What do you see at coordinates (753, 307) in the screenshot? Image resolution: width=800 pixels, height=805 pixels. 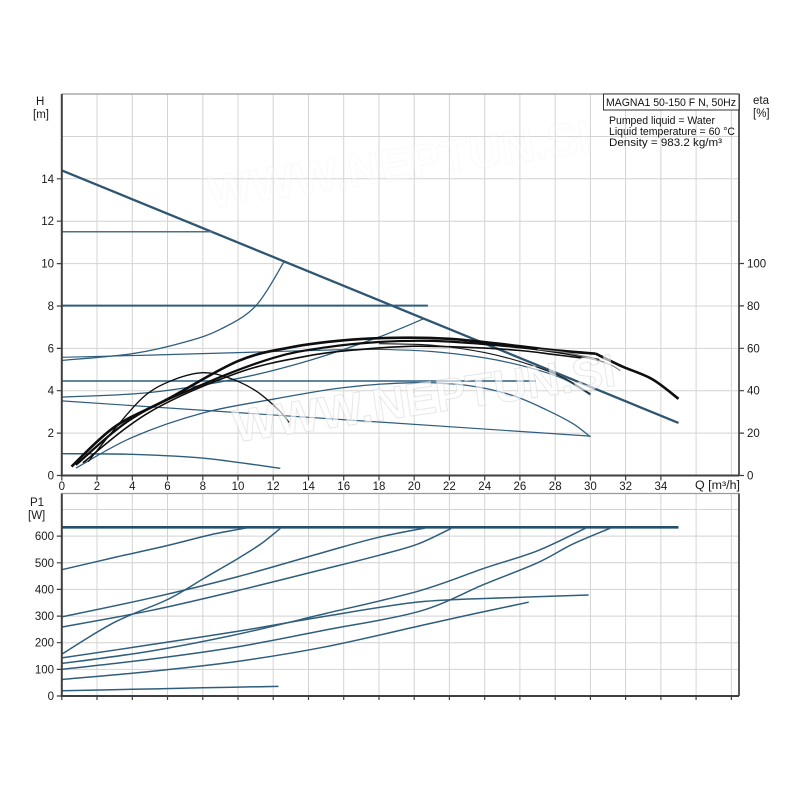 I see `svg-text: 80` at bounding box center [753, 307].